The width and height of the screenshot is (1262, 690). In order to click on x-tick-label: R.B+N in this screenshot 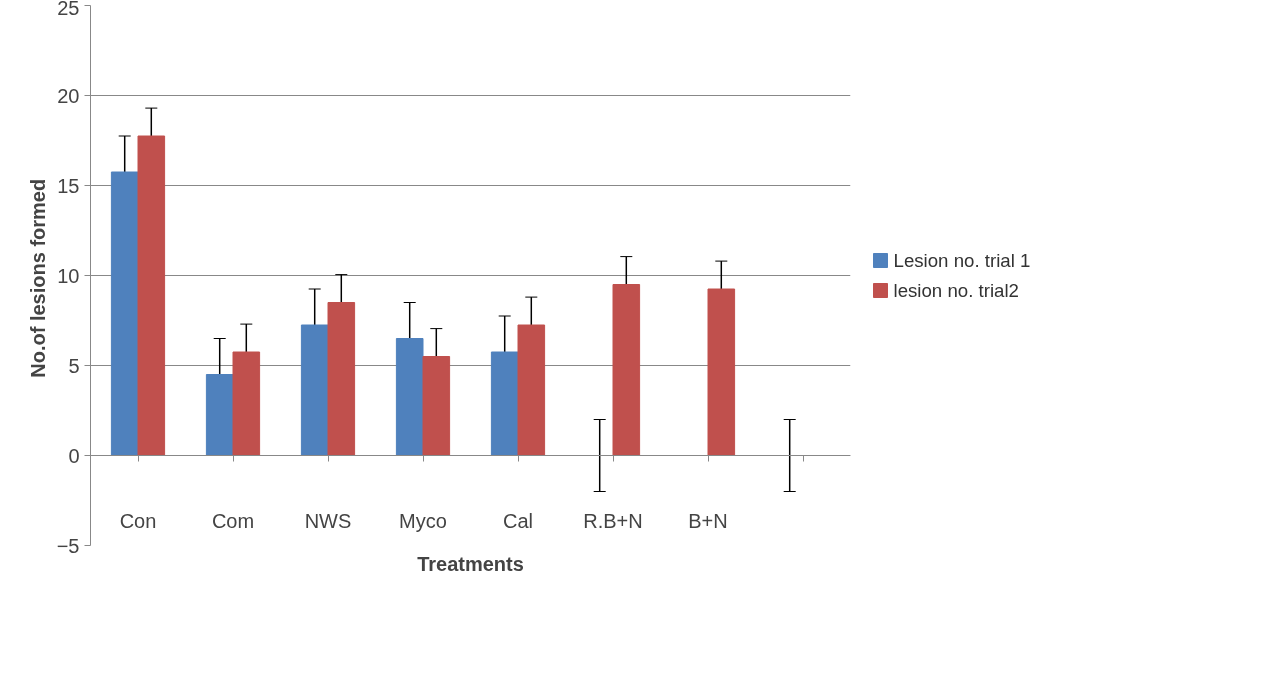, I will do `click(613, 520)`.